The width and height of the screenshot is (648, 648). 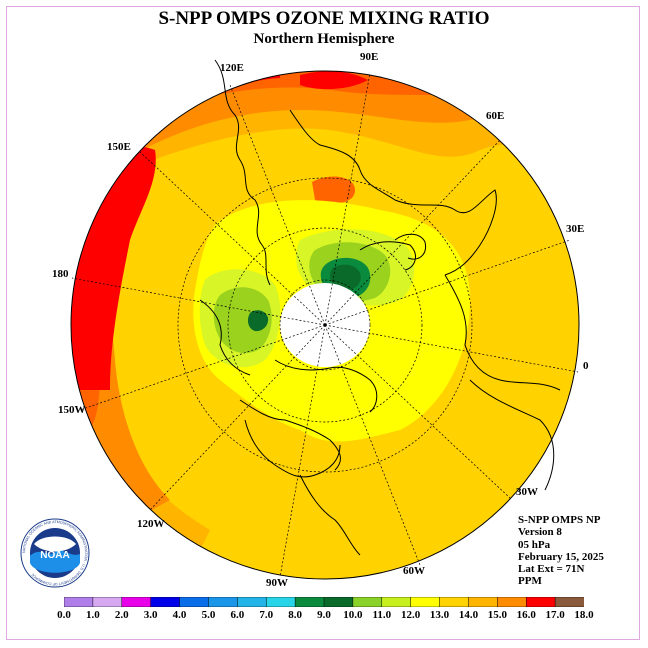 I want to click on field-band-11-west, so click(x=242, y=320).